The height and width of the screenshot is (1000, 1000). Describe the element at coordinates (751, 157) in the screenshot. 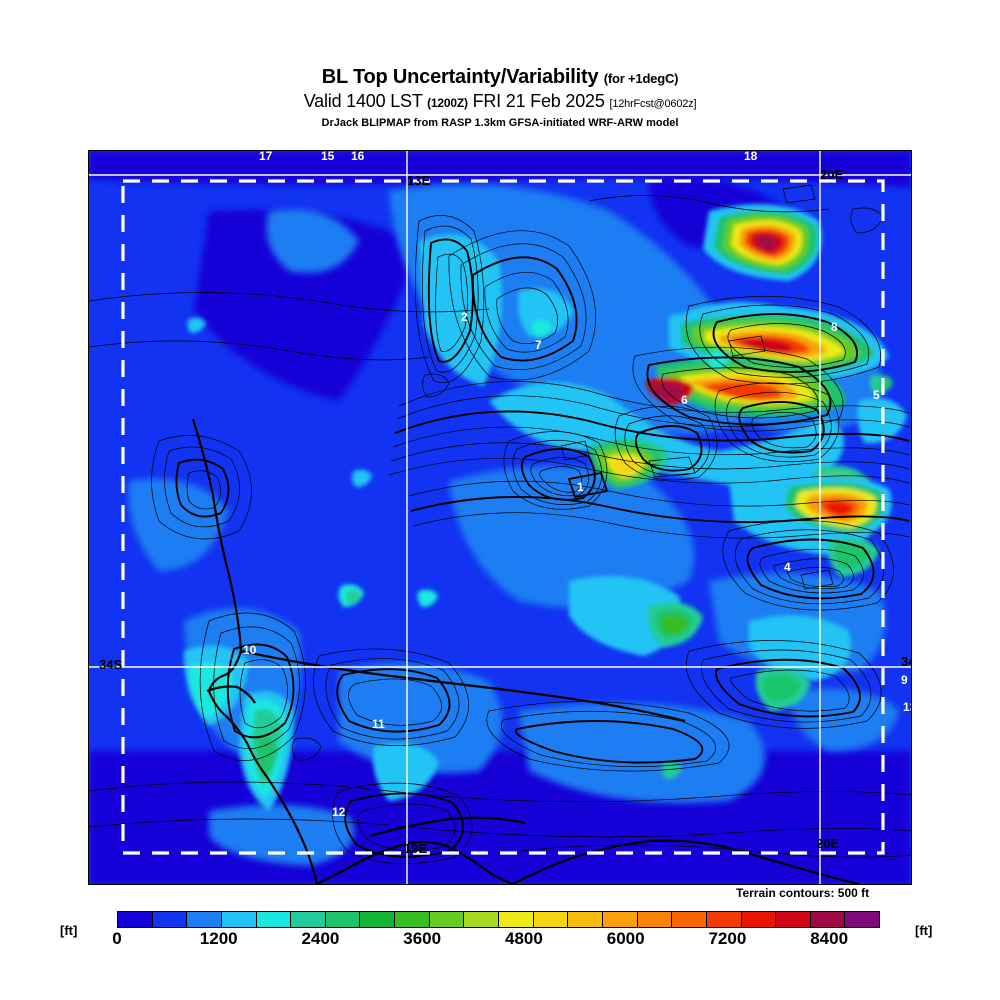

I see `grid-number: 18` at that location.